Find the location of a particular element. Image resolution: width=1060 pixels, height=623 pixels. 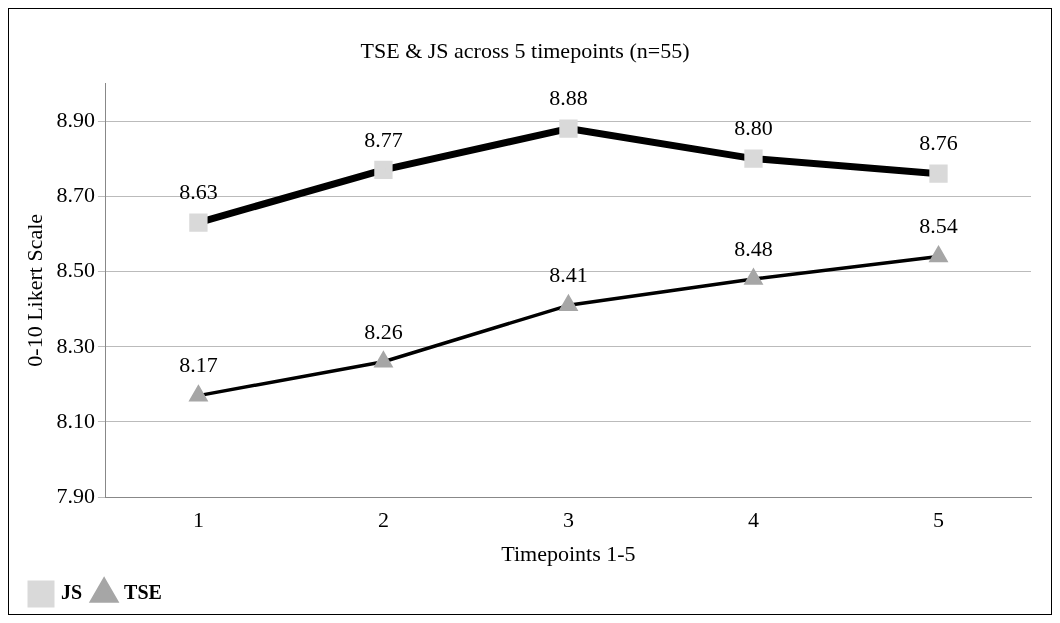

y-tick-label: 8.50 is located at coordinates (75, 270).